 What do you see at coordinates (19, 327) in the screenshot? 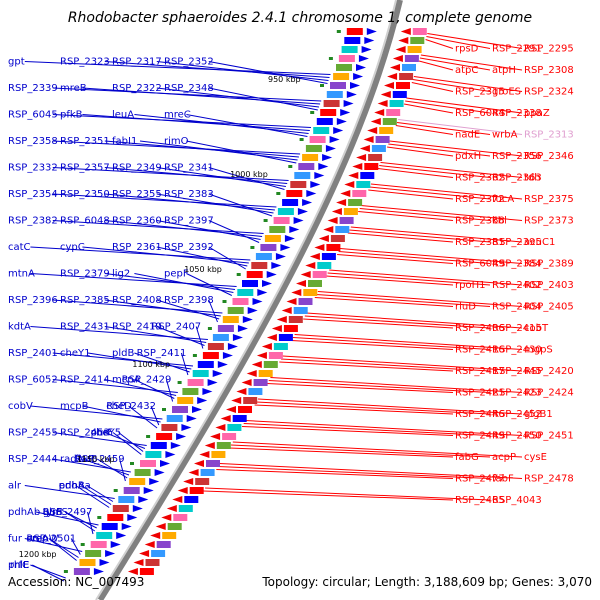
I see `gene-label: kdtA` at bounding box center [19, 327].